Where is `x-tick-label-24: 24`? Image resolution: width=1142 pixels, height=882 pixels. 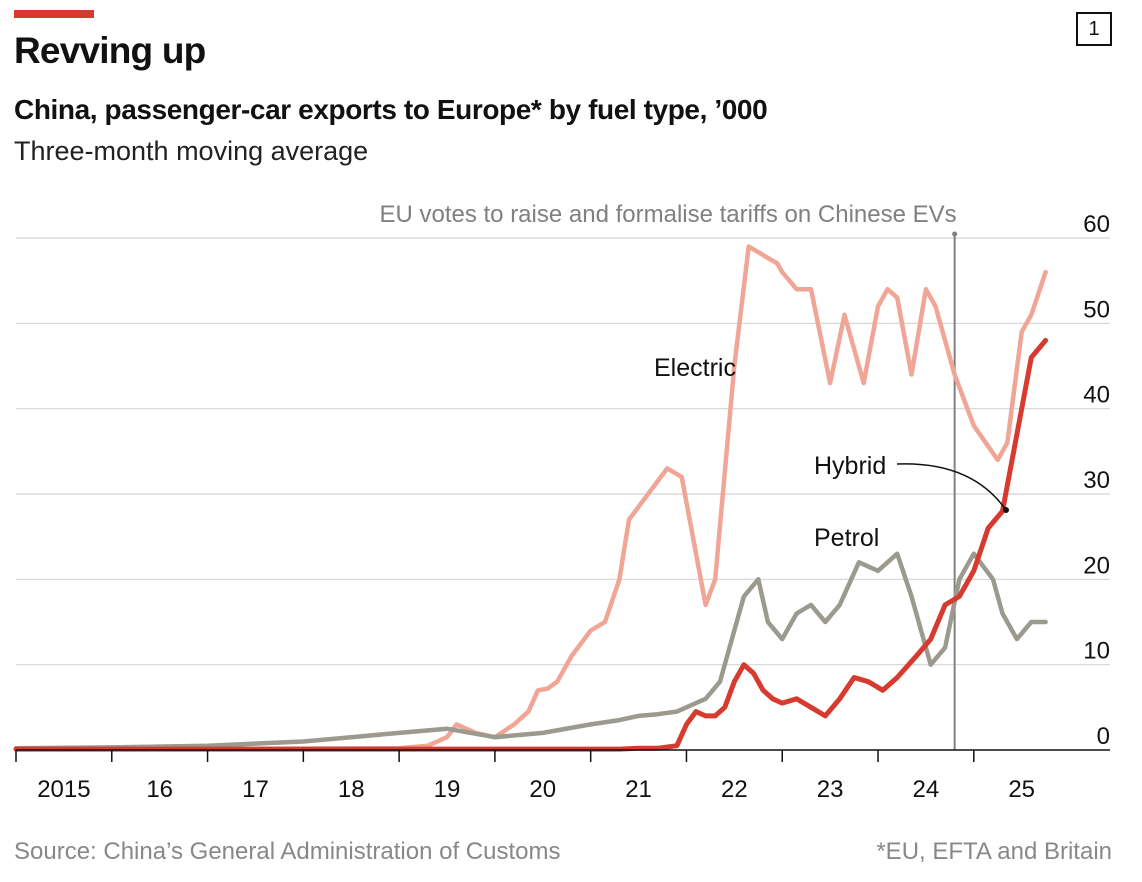
x-tick-label-24: 24 is located at coordinates (926, 789).